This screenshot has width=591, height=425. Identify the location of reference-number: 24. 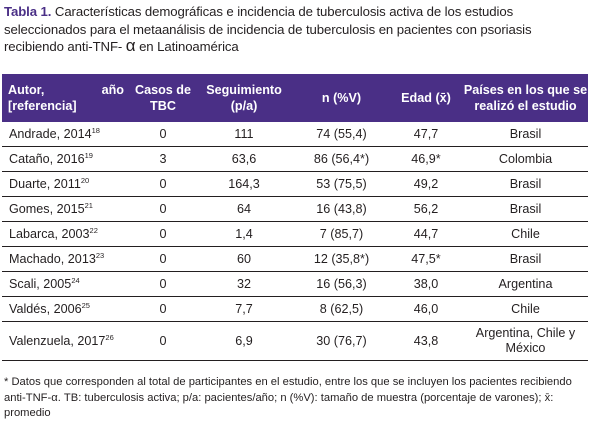
(75, 280).